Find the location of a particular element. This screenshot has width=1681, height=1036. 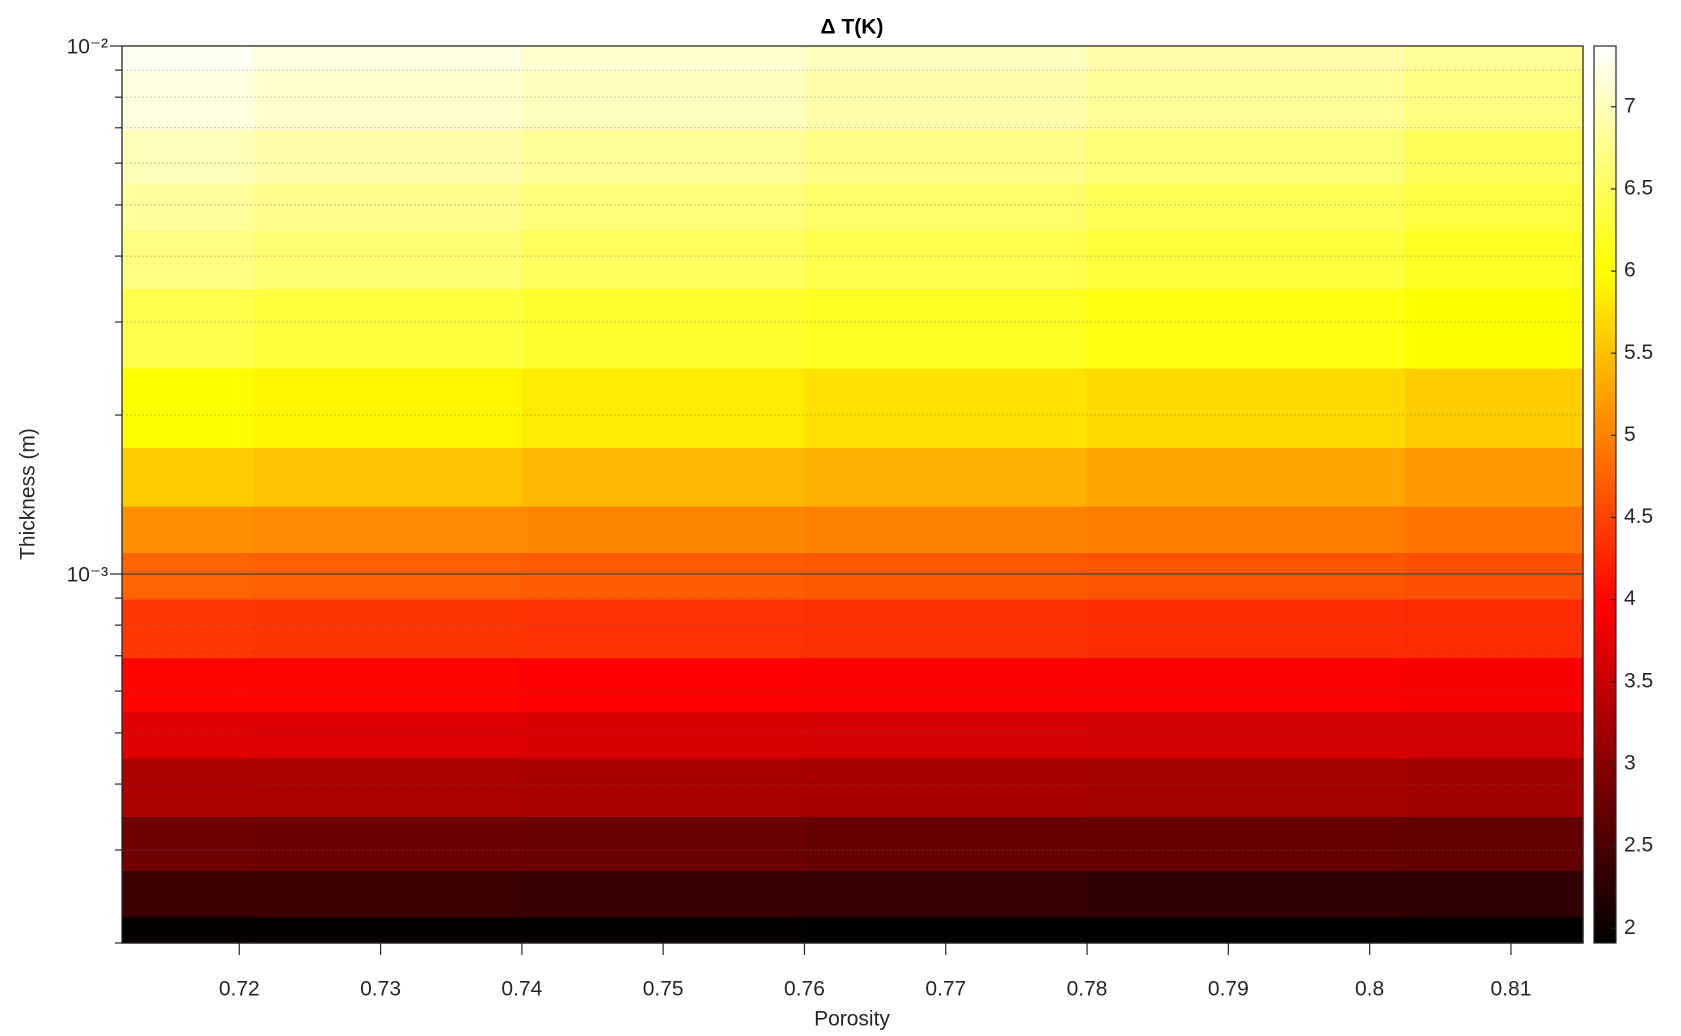

y-tick-label: 10⁻² is located at coordinates (87, 47).